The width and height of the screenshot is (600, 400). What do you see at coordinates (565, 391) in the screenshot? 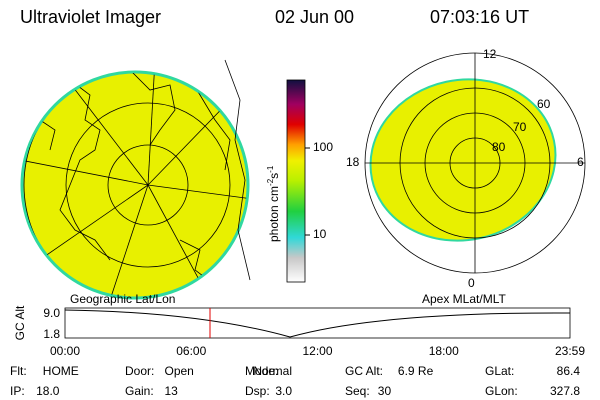
I see `field-value: 327.8` at bounding box center [565, 391].